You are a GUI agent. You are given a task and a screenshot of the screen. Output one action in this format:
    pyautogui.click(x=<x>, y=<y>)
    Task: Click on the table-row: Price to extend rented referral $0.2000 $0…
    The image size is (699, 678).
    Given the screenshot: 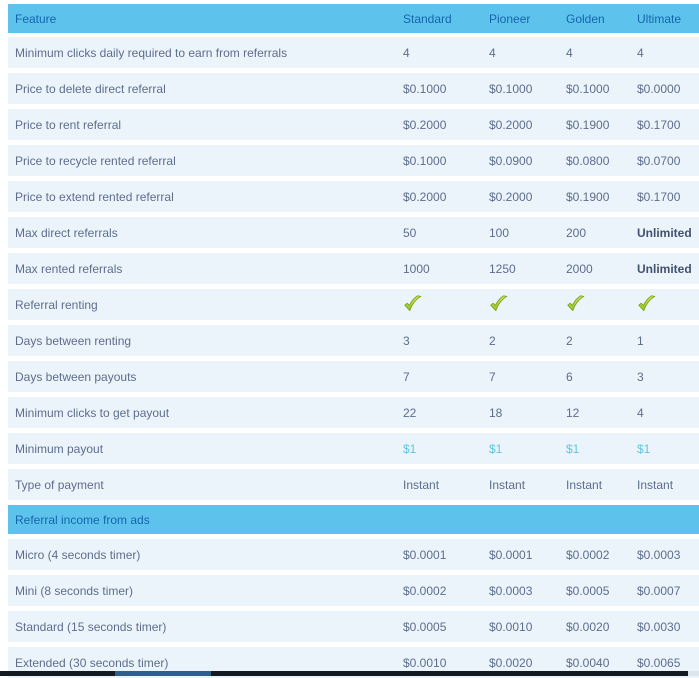 What is the action you would take?
    pyautogui.click(x=353, y=196)
    